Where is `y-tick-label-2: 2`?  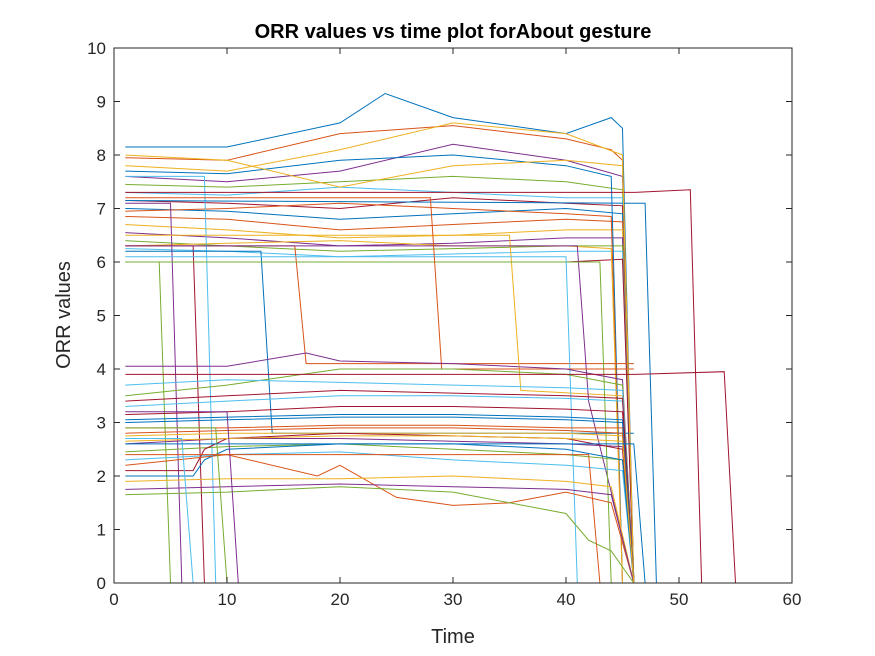
y-tick-label-2: 2 is located at coordinates (101, 476).